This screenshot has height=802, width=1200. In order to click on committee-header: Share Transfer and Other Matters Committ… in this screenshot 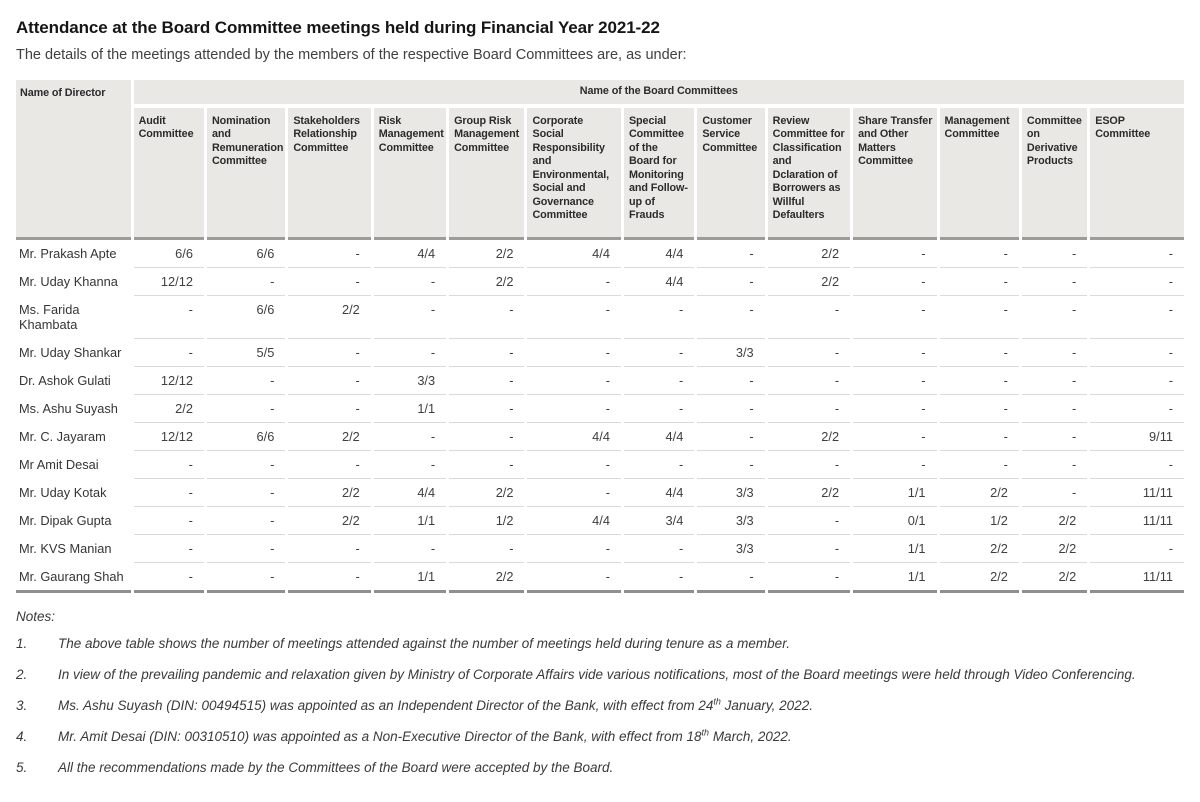, I will do `click(895, 174)`.